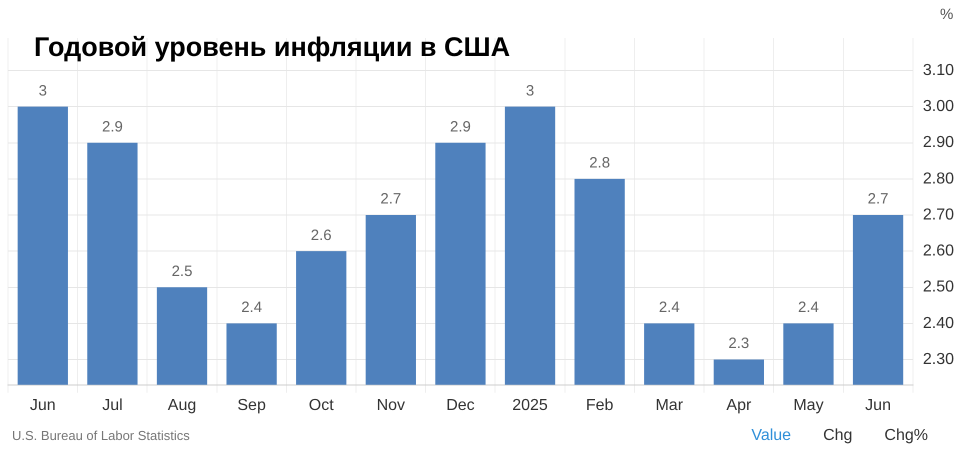 The width and height of the screenshot is (974, 472). What do you see at coordinates (739, 343) in the screenshot?
I see `data-label: 2.3` at bounding box center [739, 343].